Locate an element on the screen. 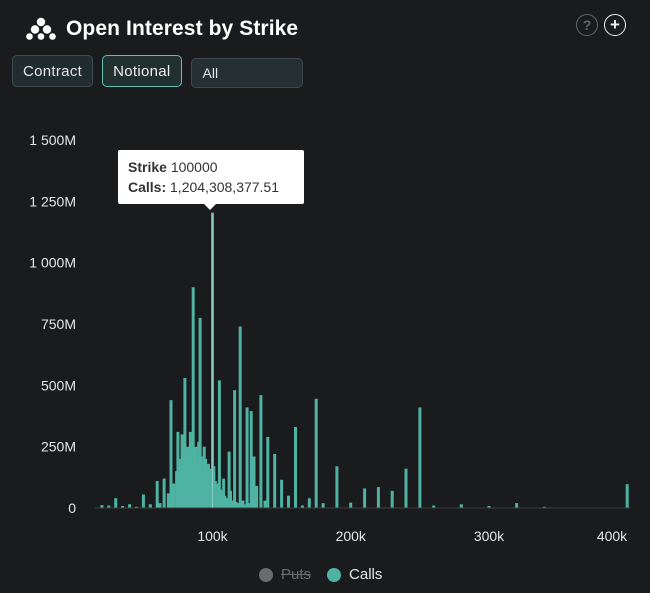  tooltip-strike-row: Strike 100000 is located at coordinates (211, 167).